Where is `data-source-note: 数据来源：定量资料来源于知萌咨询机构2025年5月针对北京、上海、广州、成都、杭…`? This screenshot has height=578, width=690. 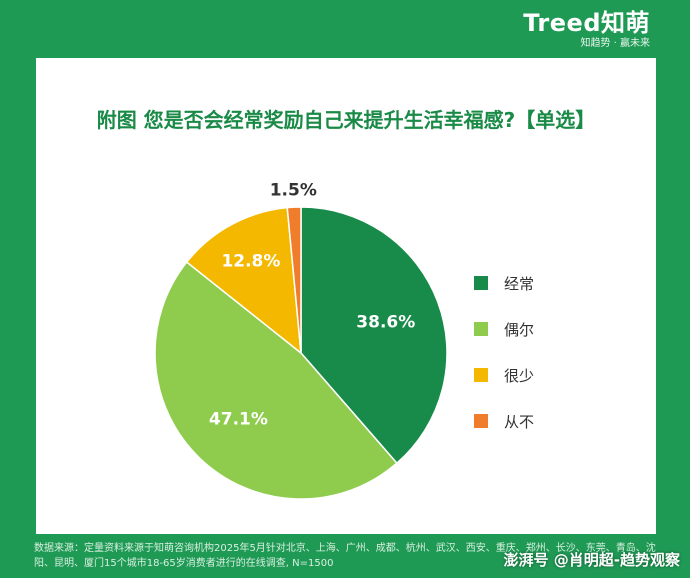
data-source-note: 数据来源：定量资料来源于知萌咨询机构2025年5月针对北京、上海、广州、成都、杭… is located at coordinates (345, 556).